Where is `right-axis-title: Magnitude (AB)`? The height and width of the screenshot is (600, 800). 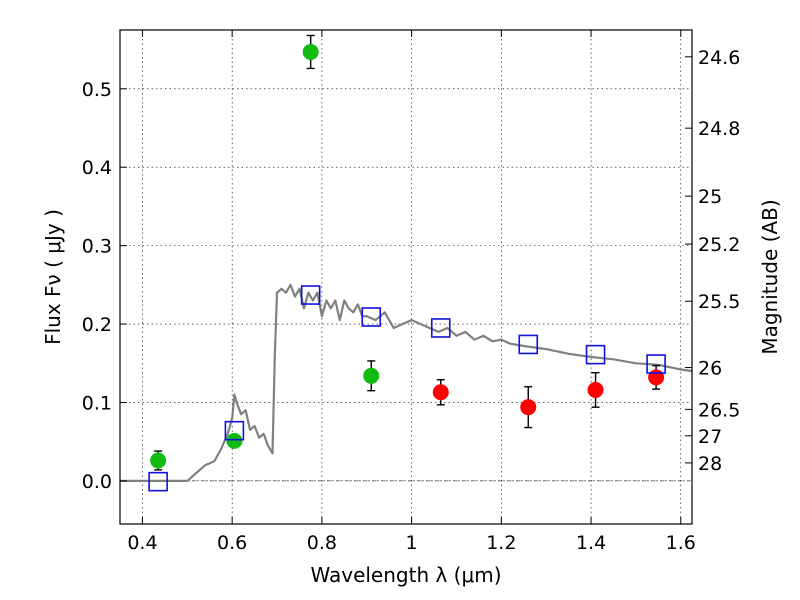
right-axis-title: Magnitude (AB) is located at coordinates (770, 276).